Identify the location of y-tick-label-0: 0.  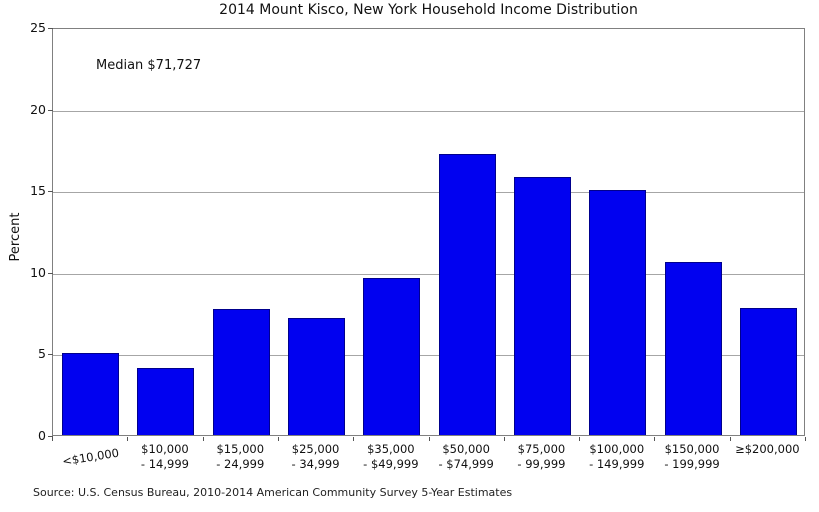
(42, 435).